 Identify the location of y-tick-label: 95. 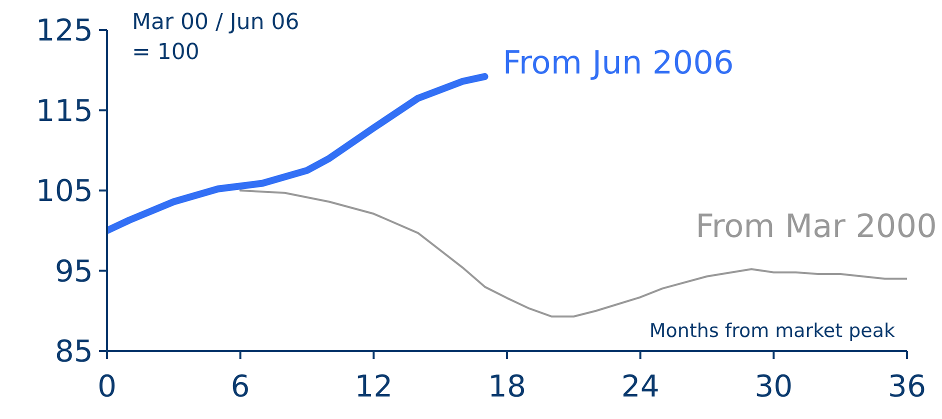
(73, 272).